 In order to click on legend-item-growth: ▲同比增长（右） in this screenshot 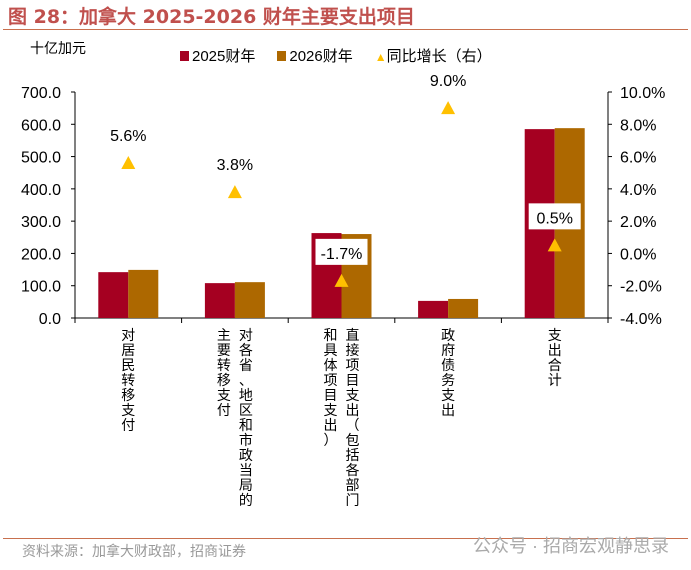, I will do `click(433, 56)`.